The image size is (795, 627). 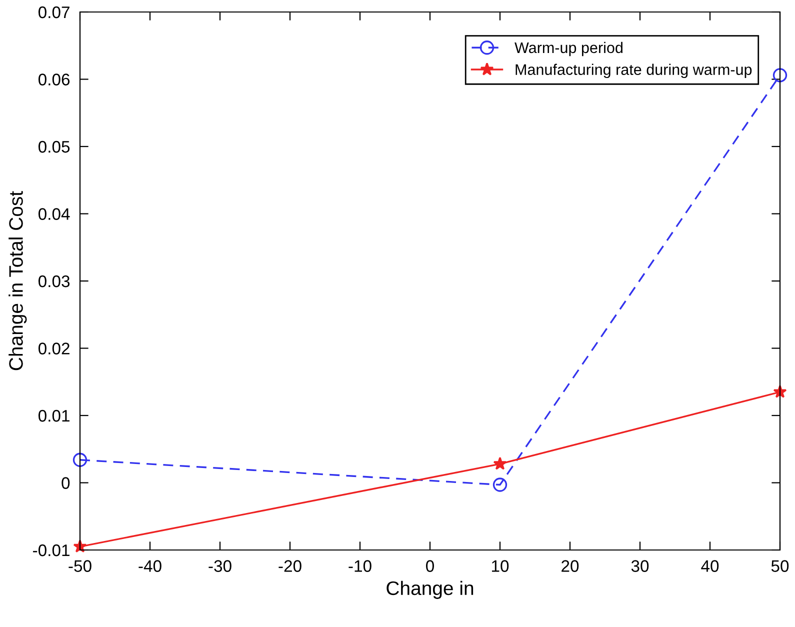 What do you see at coordinates (54, 416) in the screenshot?
I see `y-tick-label: 0.01` at bounding box center [54, 416].